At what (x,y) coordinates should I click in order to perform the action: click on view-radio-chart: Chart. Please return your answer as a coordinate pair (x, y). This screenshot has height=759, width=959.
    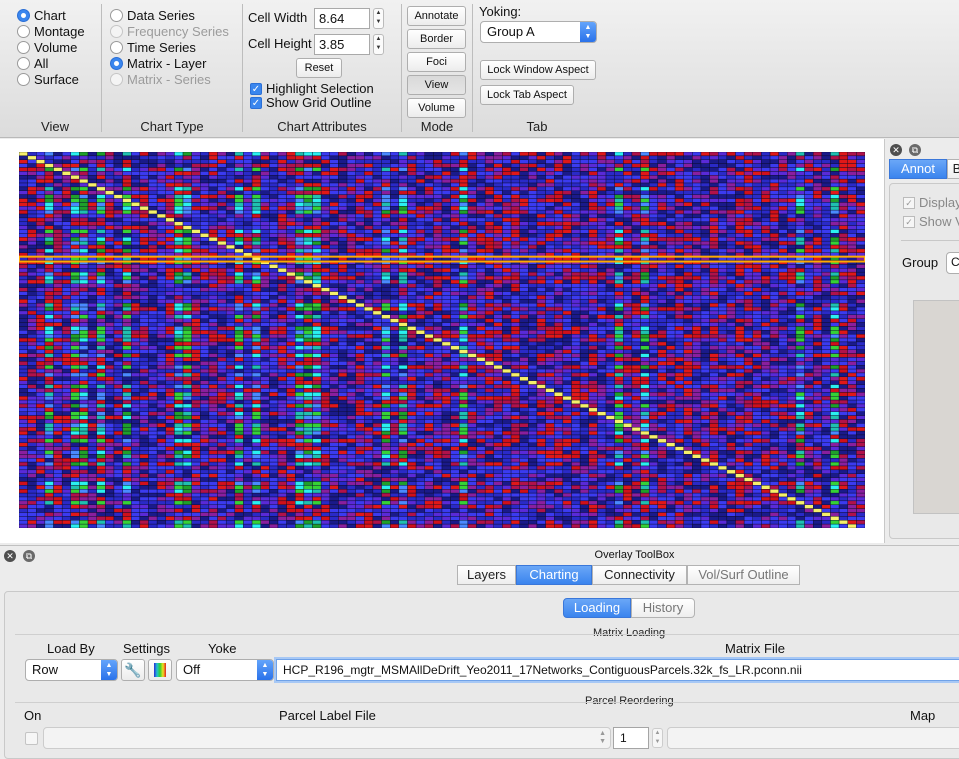
    Looking at the image, I should click on (41, 15).